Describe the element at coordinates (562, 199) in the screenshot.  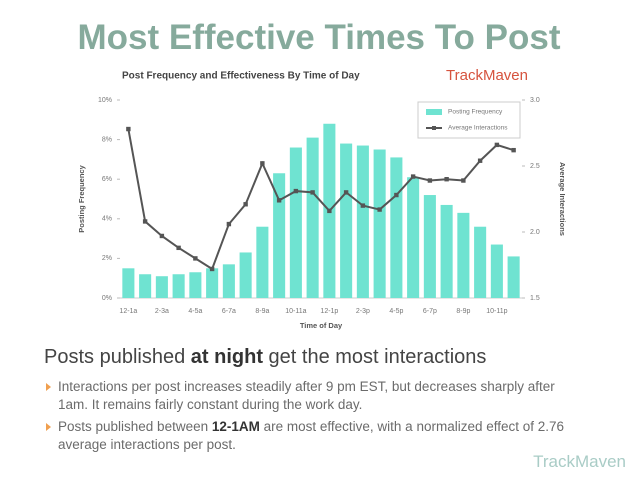
I see `y2-axis-title: Average Interactions` at that location.